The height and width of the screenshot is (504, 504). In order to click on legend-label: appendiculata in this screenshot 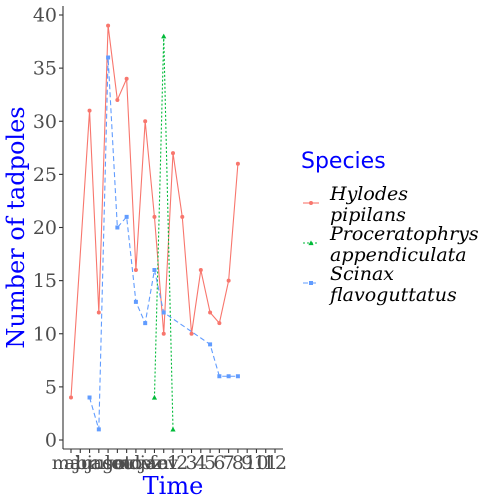, I will do `click(398, 255)`.